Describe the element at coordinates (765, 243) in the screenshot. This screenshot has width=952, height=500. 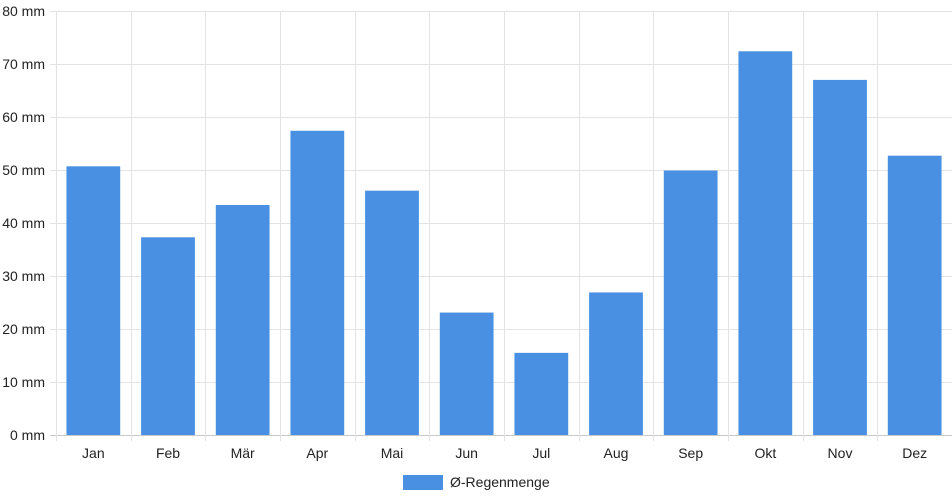
I see `bar-Okt` at that location.